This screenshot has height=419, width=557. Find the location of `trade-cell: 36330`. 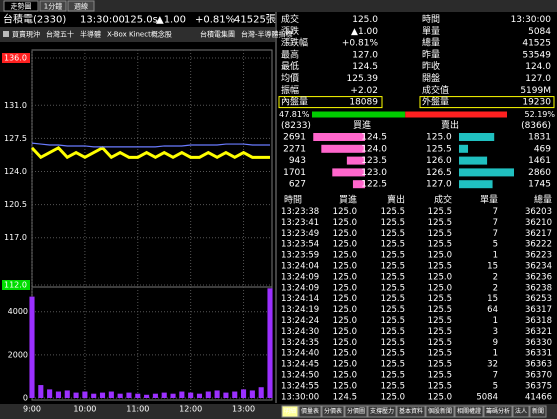

trade-cell: 36330 is located at coordinates (538, 343).